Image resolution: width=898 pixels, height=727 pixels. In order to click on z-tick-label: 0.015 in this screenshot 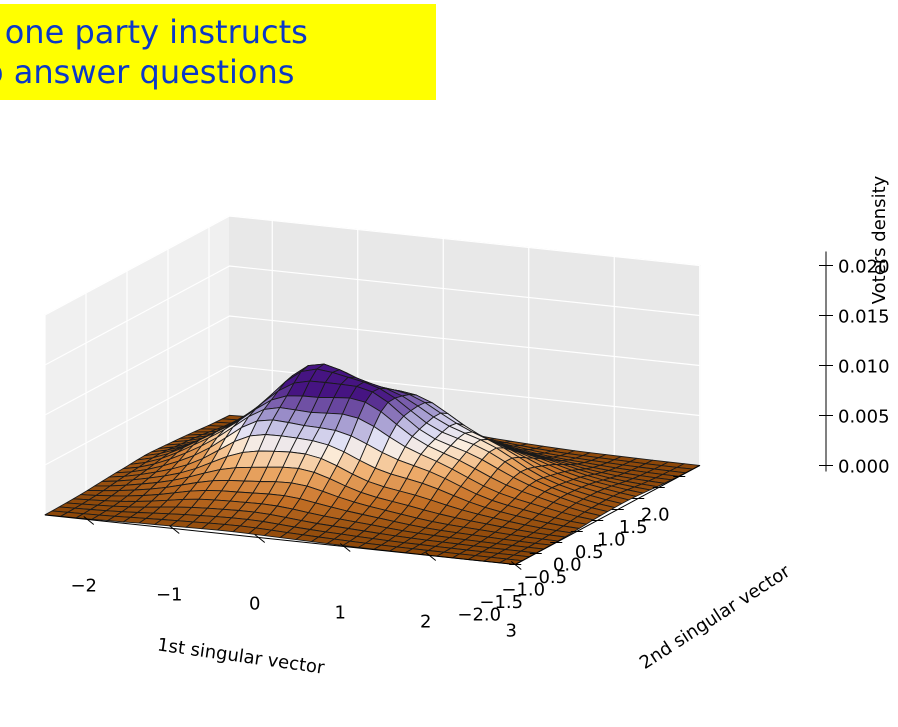, I will do `click(864, 317)`.